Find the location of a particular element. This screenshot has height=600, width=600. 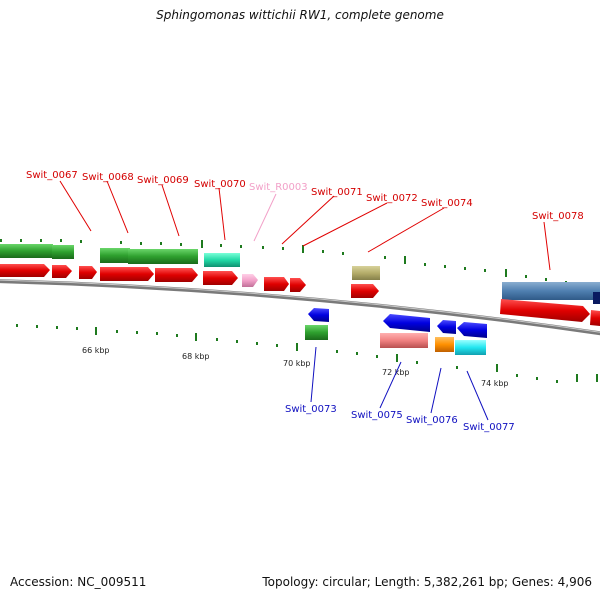

accession-label: Accession: NC_009511 is located at coordinates (78, 582).